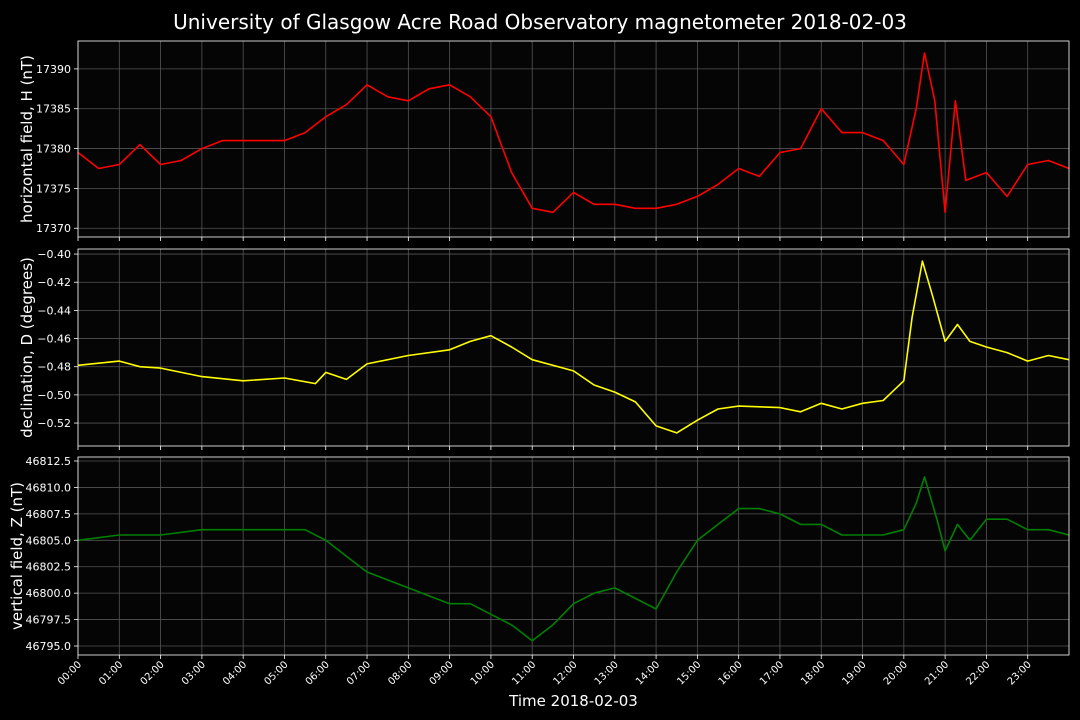 The width and height of the screenshot is (1080, 720). Describe the element at coordinates (573, 701) in the screenshot. I see `x-axis-label: Time 2018-02-03` at that location.